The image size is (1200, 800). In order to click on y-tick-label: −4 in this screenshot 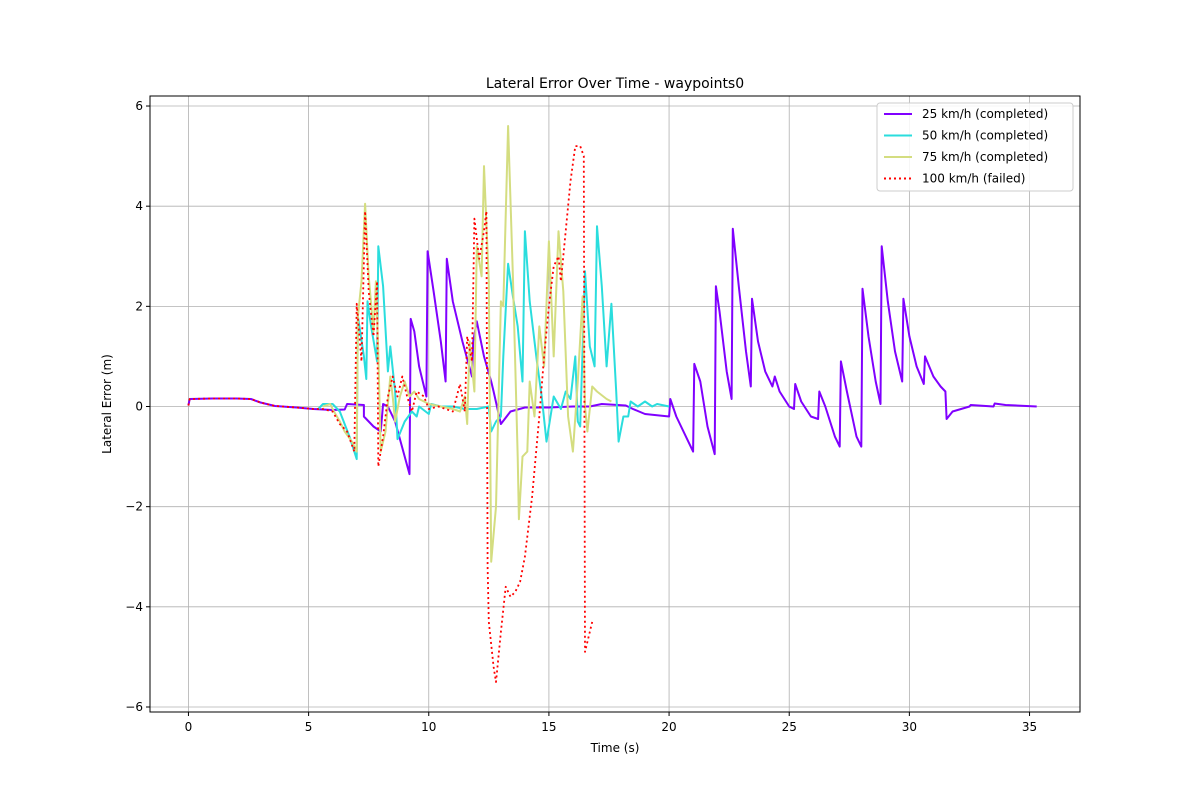, I will do `click(134, 607)`.